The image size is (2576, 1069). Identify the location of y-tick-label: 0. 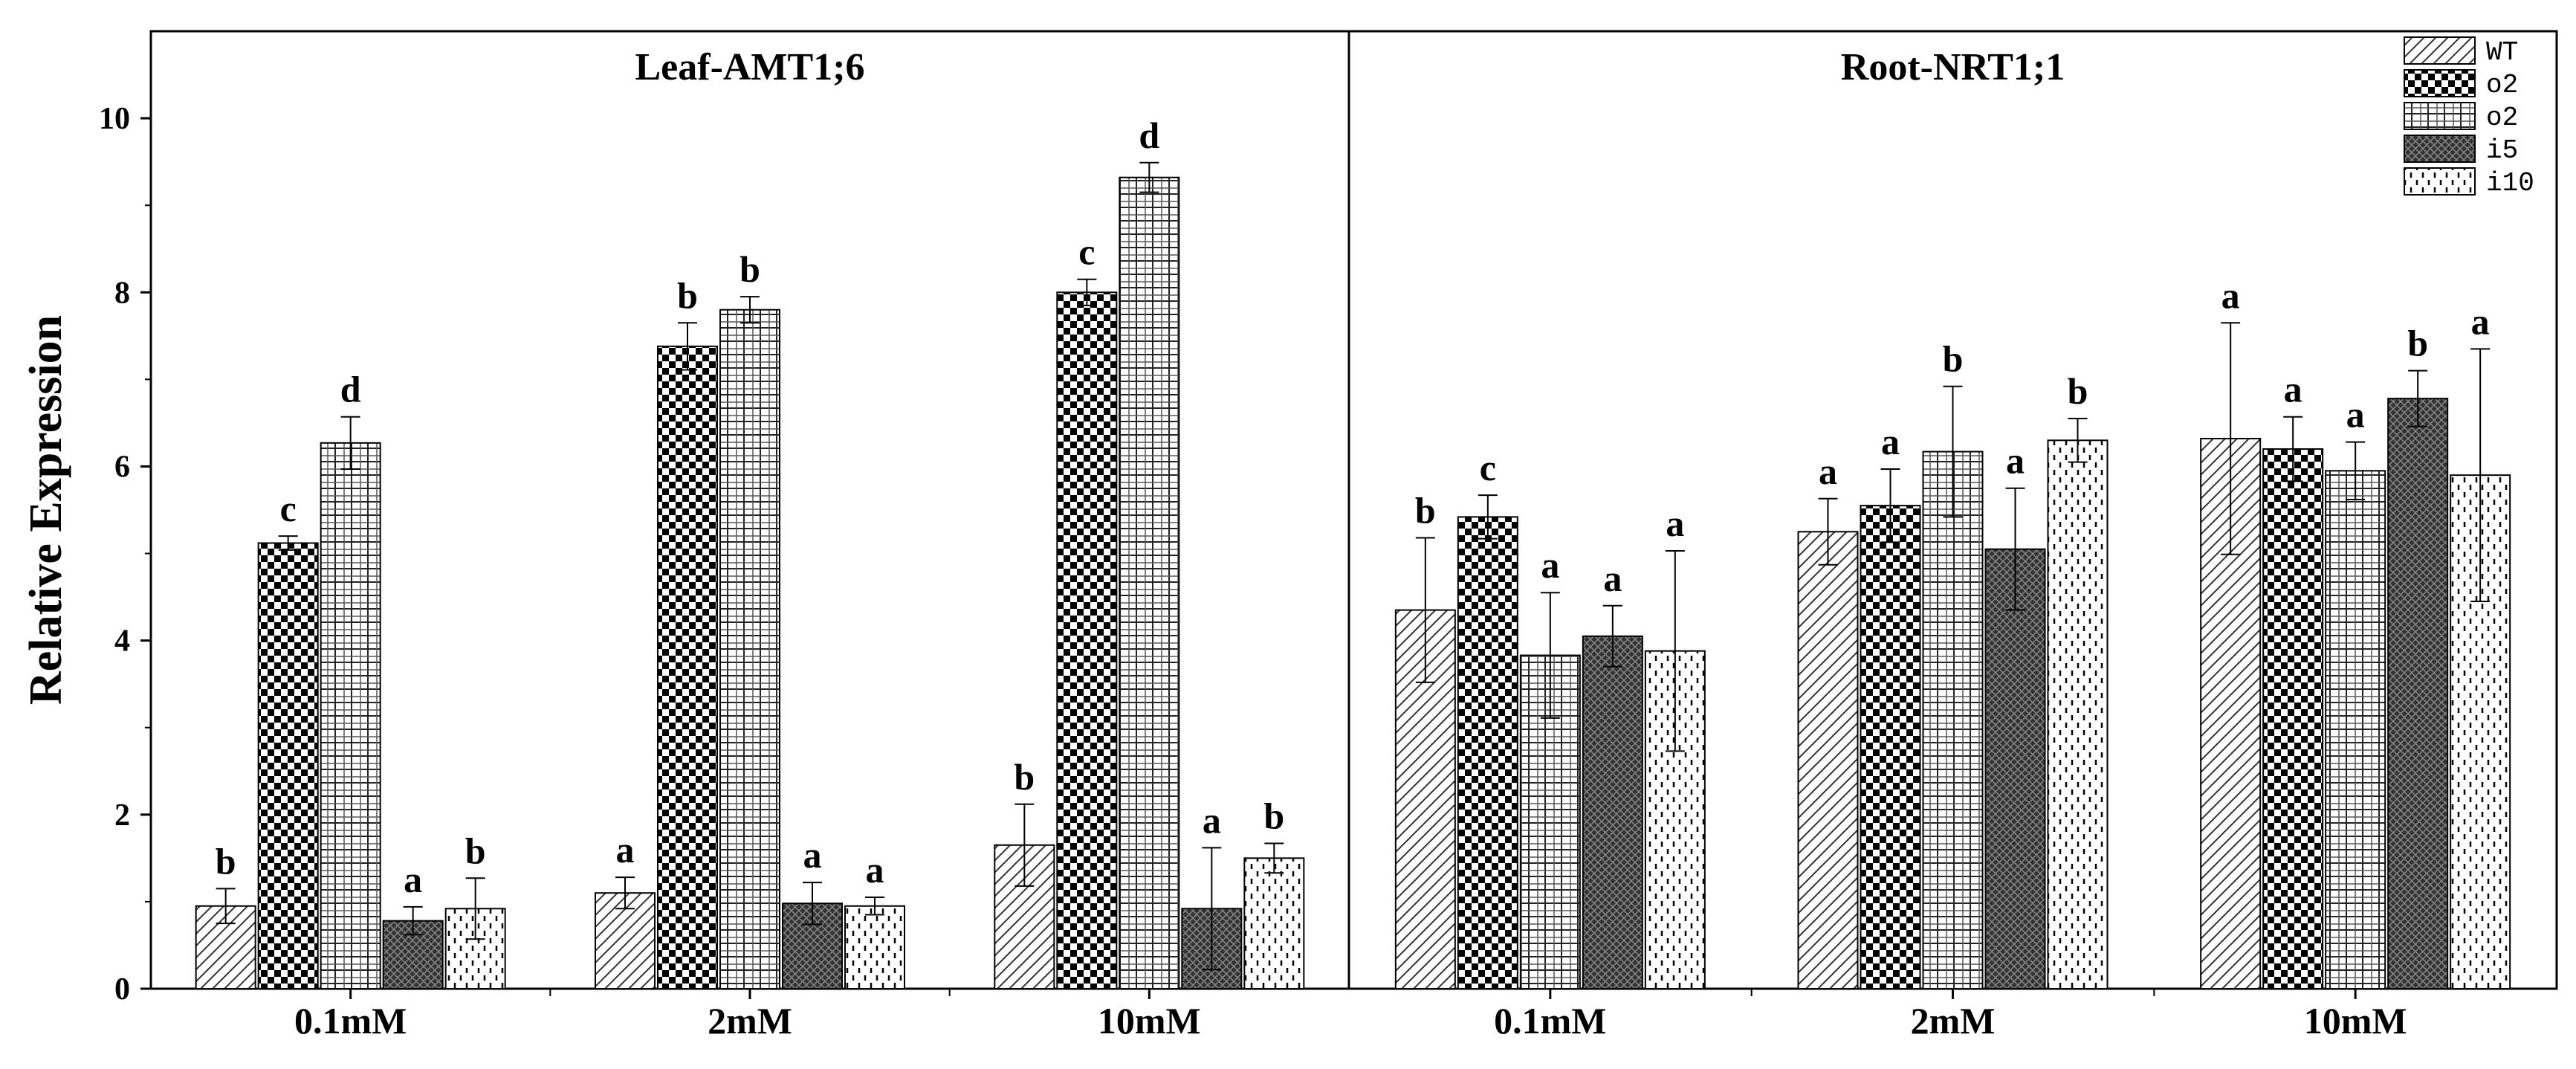
(122, 989).